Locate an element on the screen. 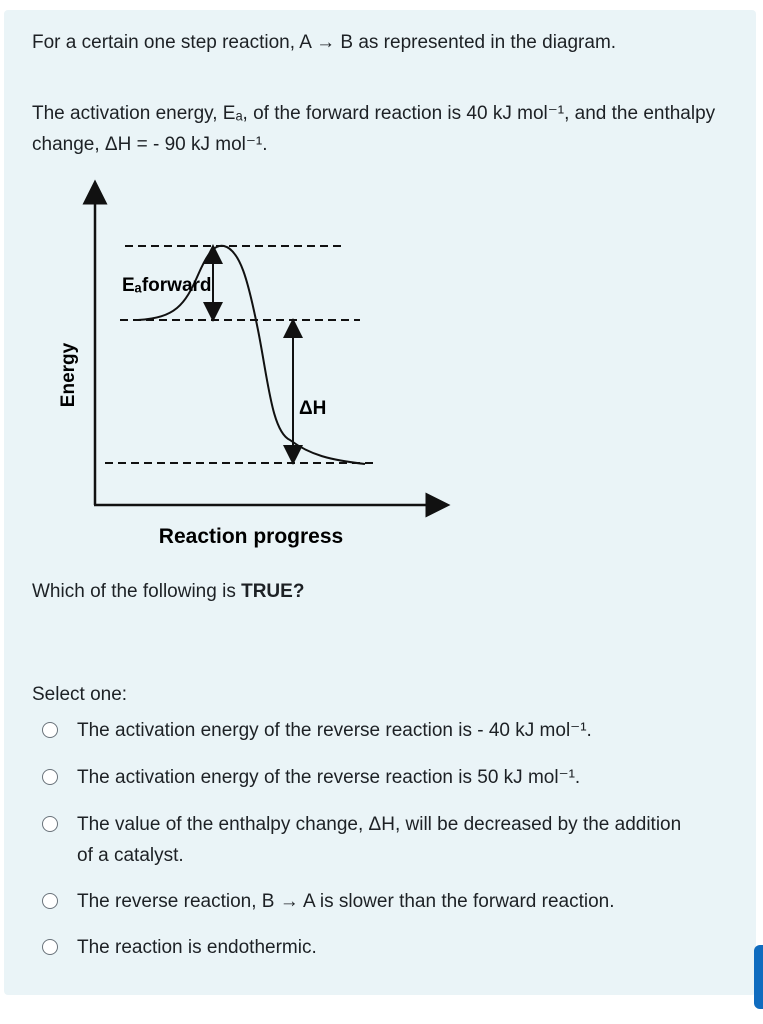  dh-label: ΔH is located at coordinates (312, 408).